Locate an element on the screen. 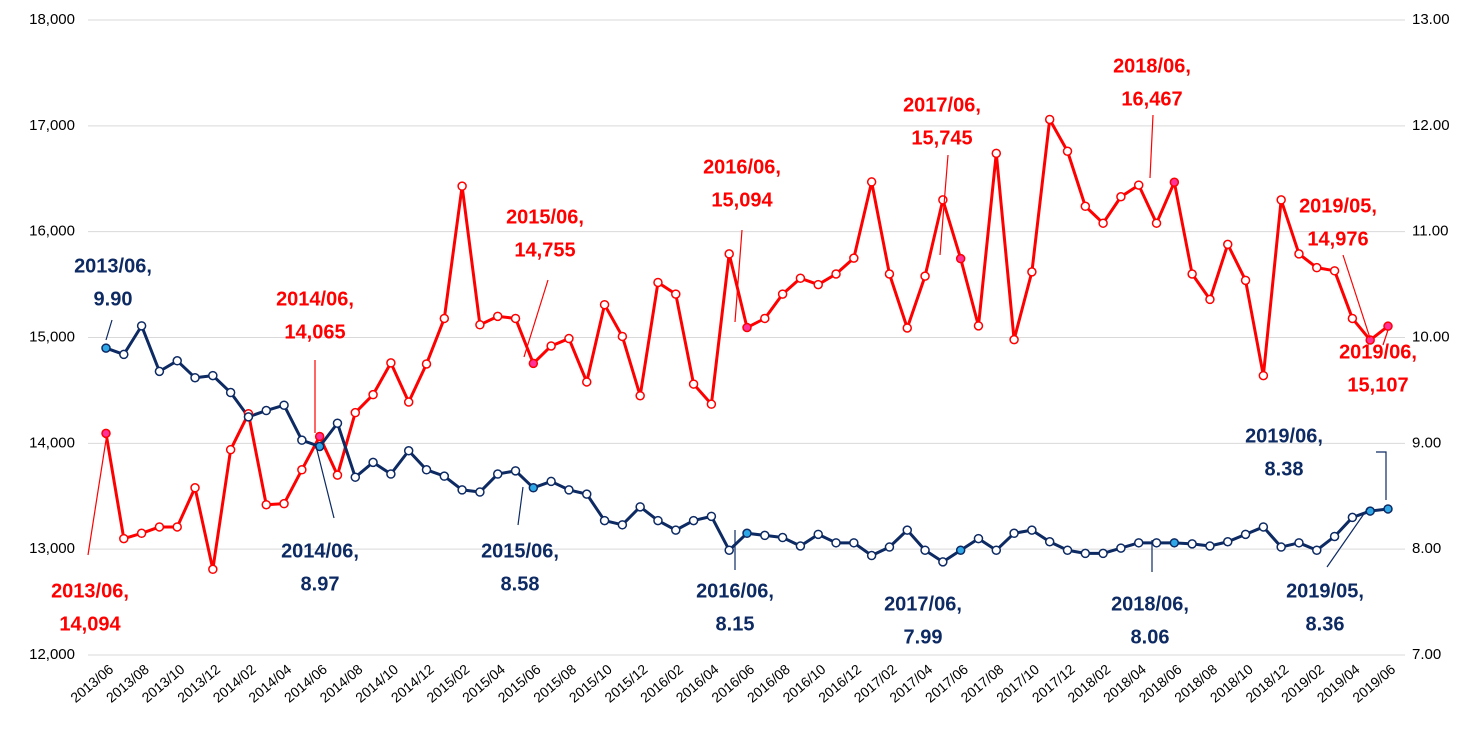 This screenshot has width=1465, height=755. annotation-value: 8.97 is located at coordinates (320, 584).